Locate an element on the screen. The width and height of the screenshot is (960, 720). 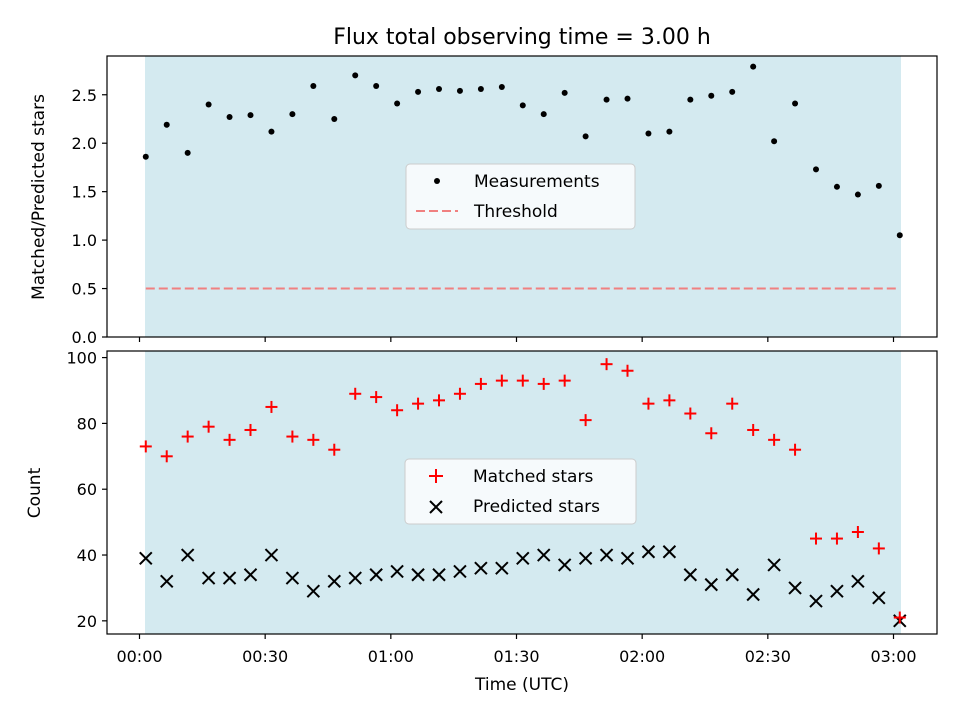
legend-predicted-label: Predicted stars is located at coordinates (536, 507).